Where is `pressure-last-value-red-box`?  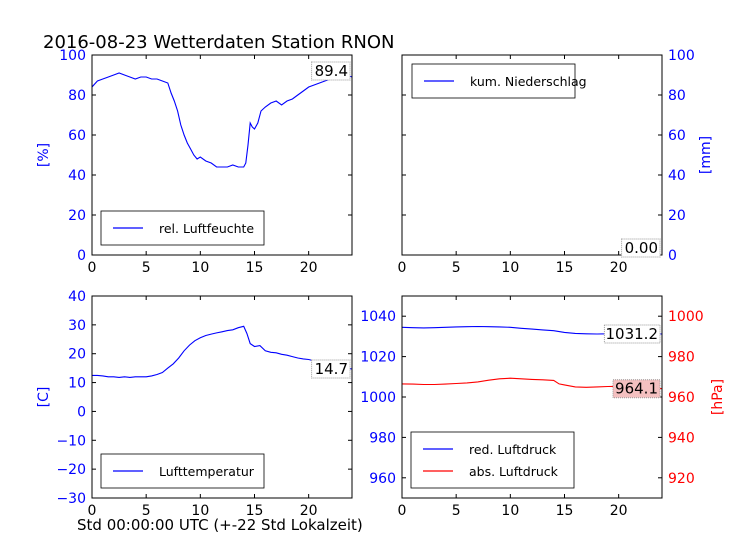
pressure-last-value-red-box is located at coordinates (636, 389).